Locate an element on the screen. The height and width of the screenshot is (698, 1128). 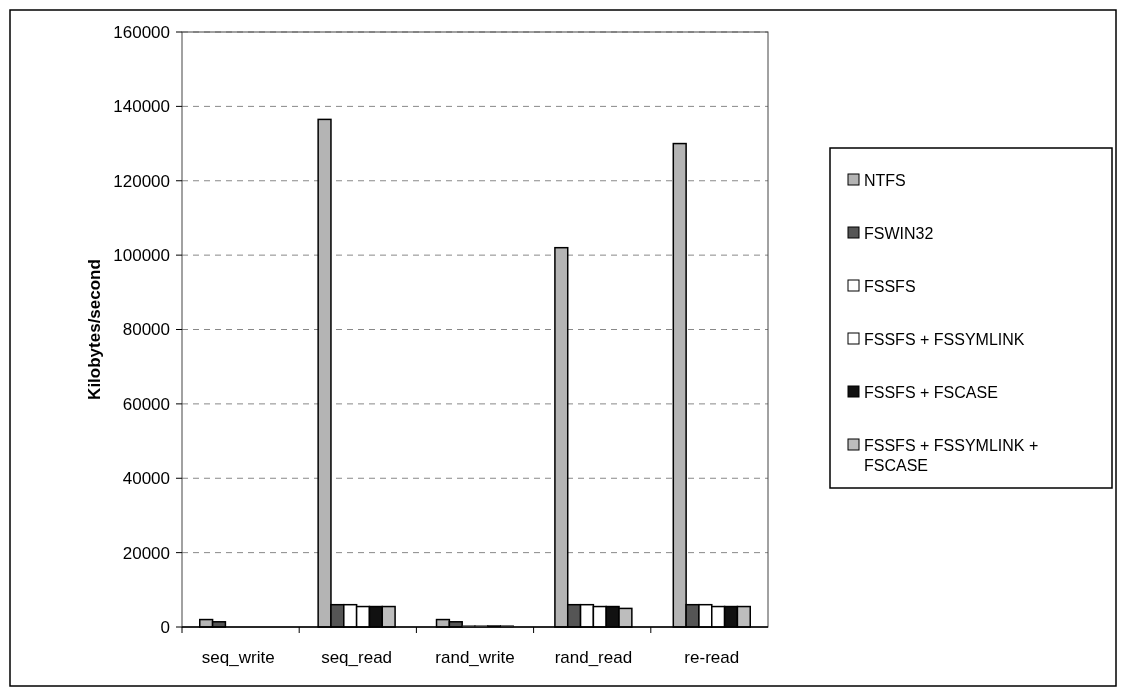
y-tick-label: 80000 is located at coordinates (146, 330).